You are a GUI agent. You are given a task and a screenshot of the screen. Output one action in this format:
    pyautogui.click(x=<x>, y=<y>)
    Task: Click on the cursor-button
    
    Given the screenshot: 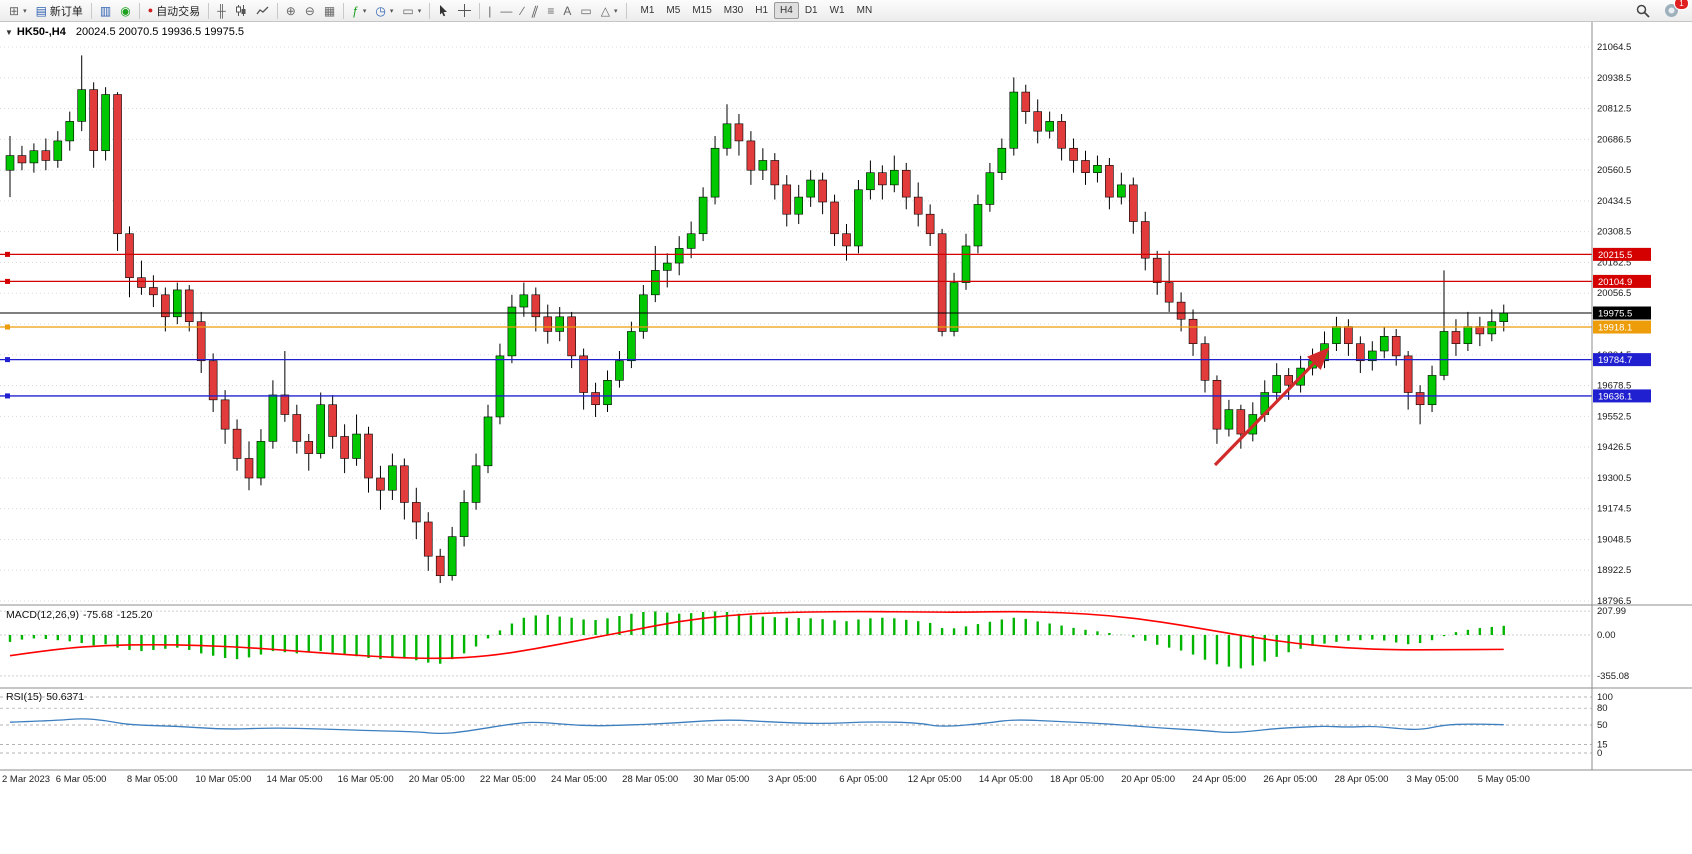 What is the action you would take?
    pyautogui.click(x=443, y=10)
    